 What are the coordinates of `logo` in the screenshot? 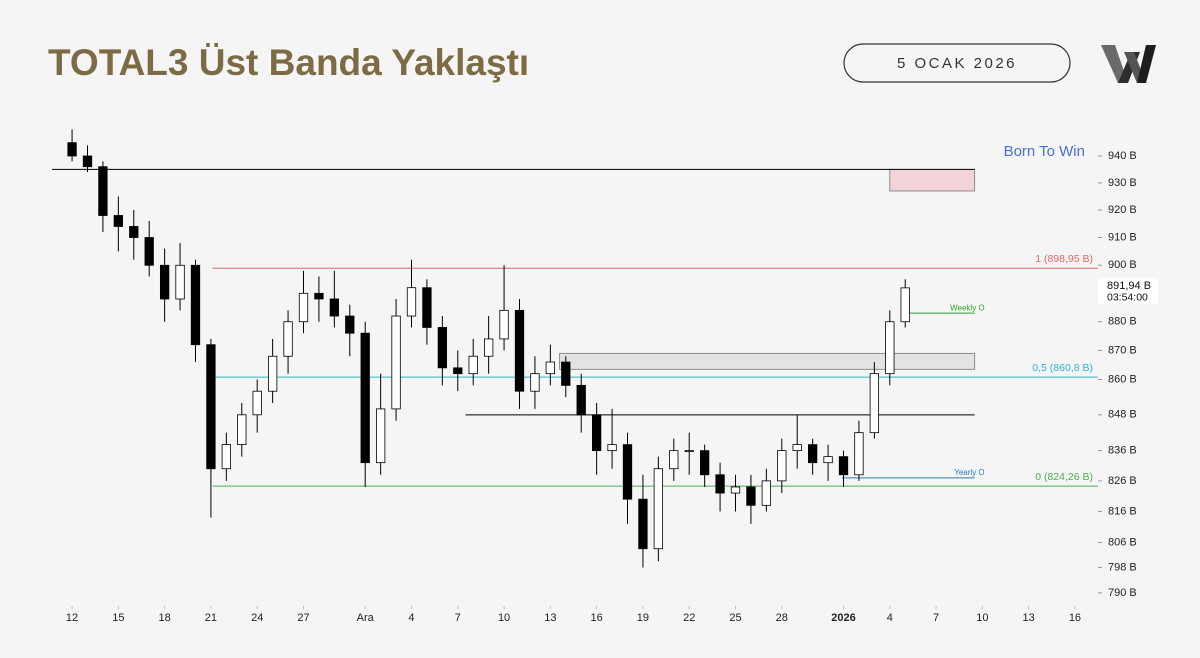 It's located at (1128, 64).